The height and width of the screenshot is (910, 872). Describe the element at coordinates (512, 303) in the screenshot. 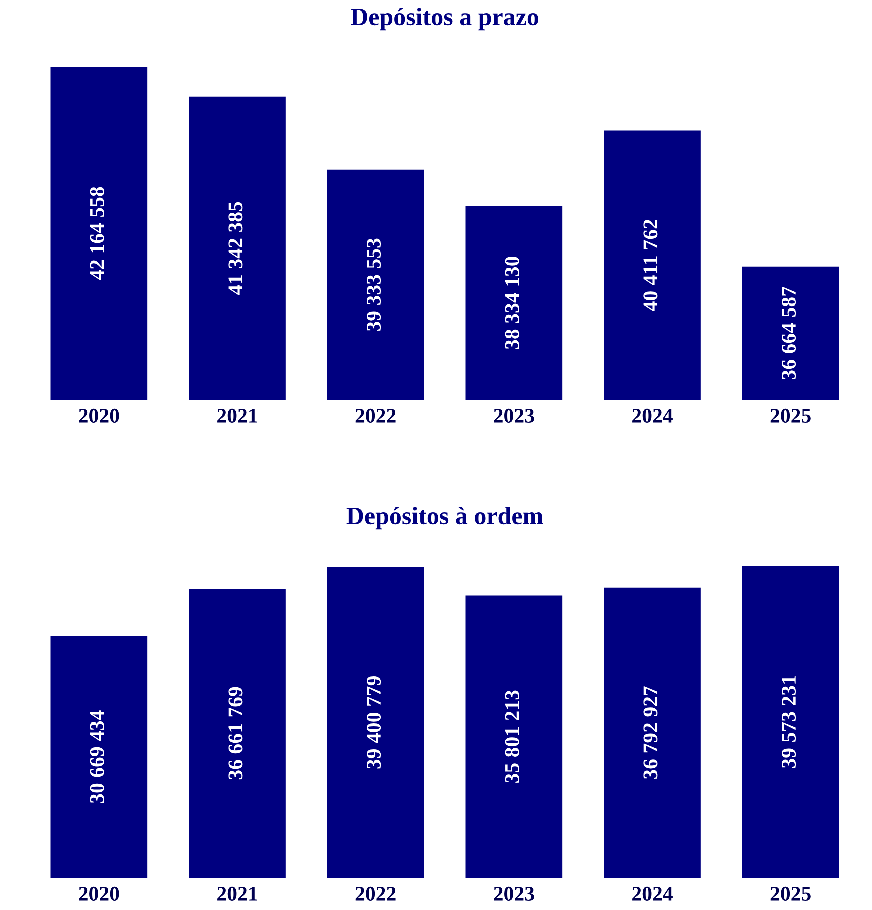

I see `data-label: 38 334 130` at that location.